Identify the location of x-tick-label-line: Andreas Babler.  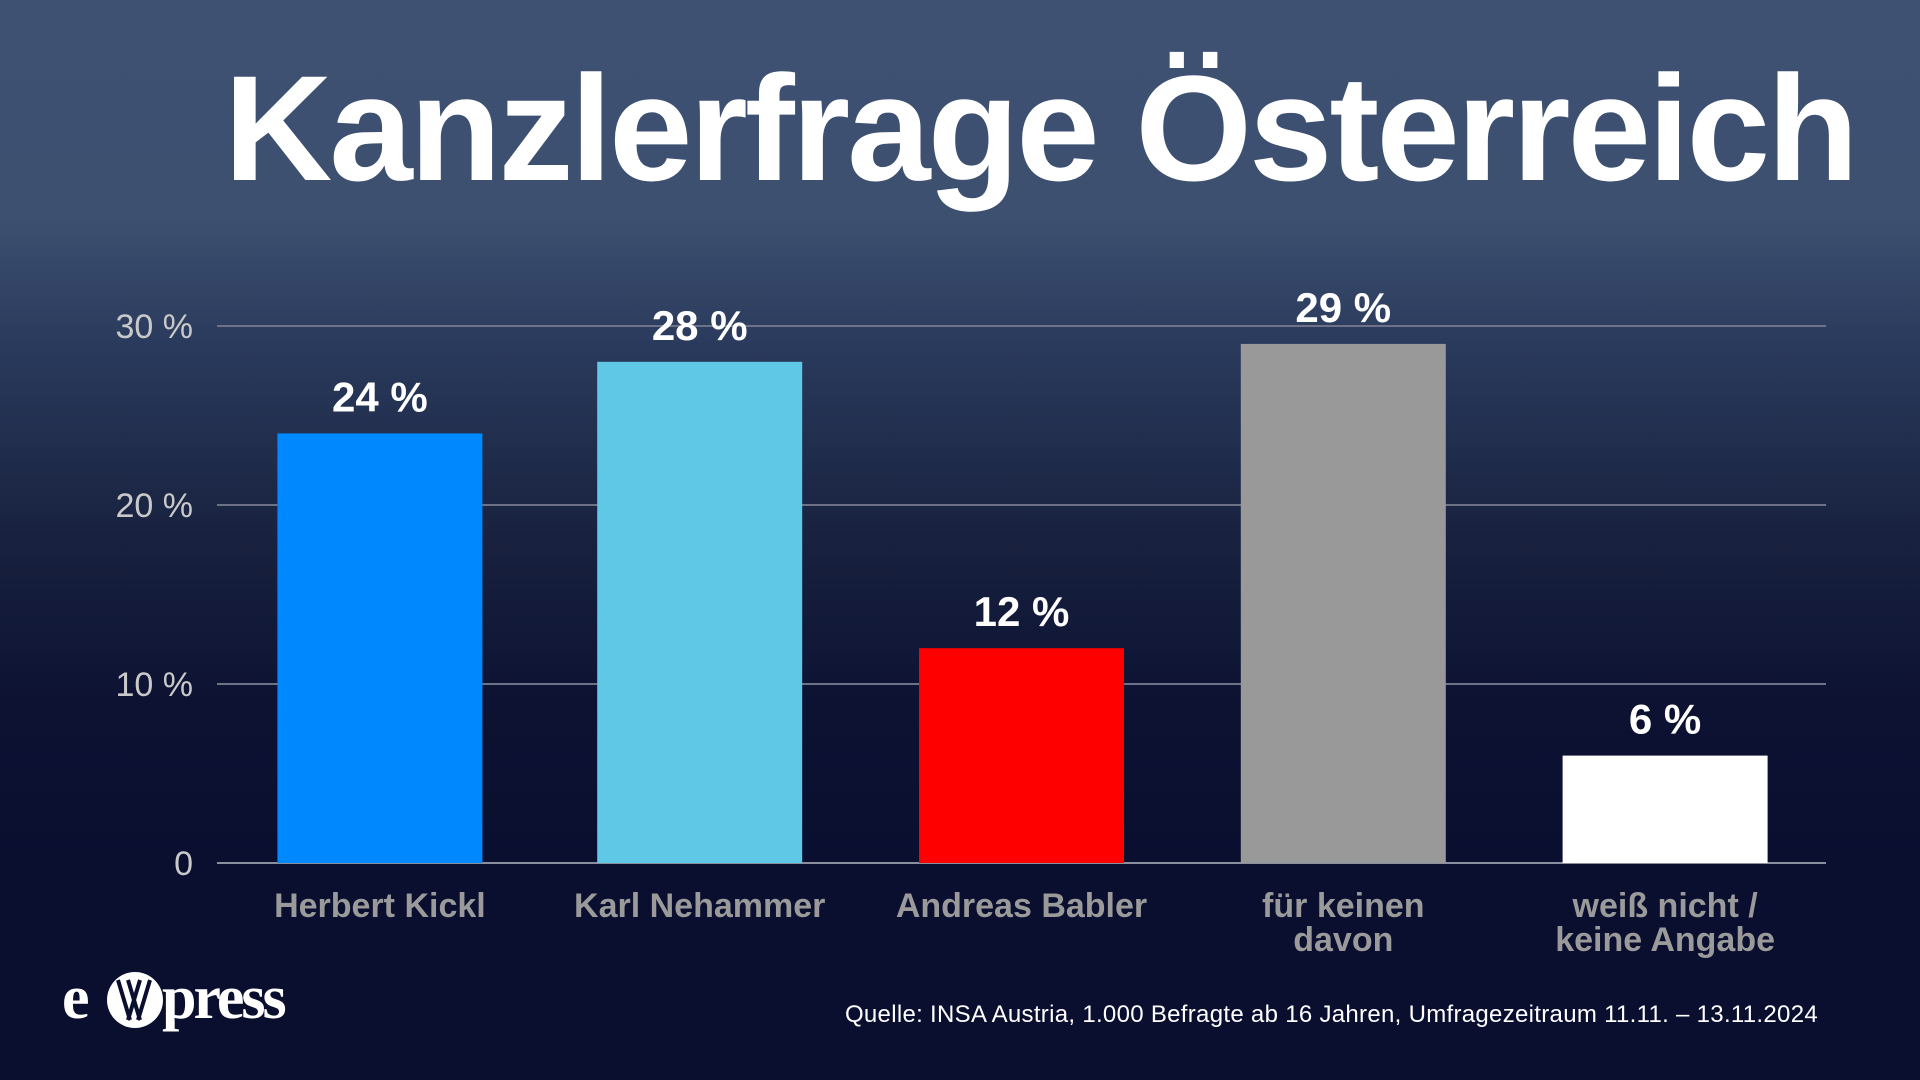
(1021, 906).